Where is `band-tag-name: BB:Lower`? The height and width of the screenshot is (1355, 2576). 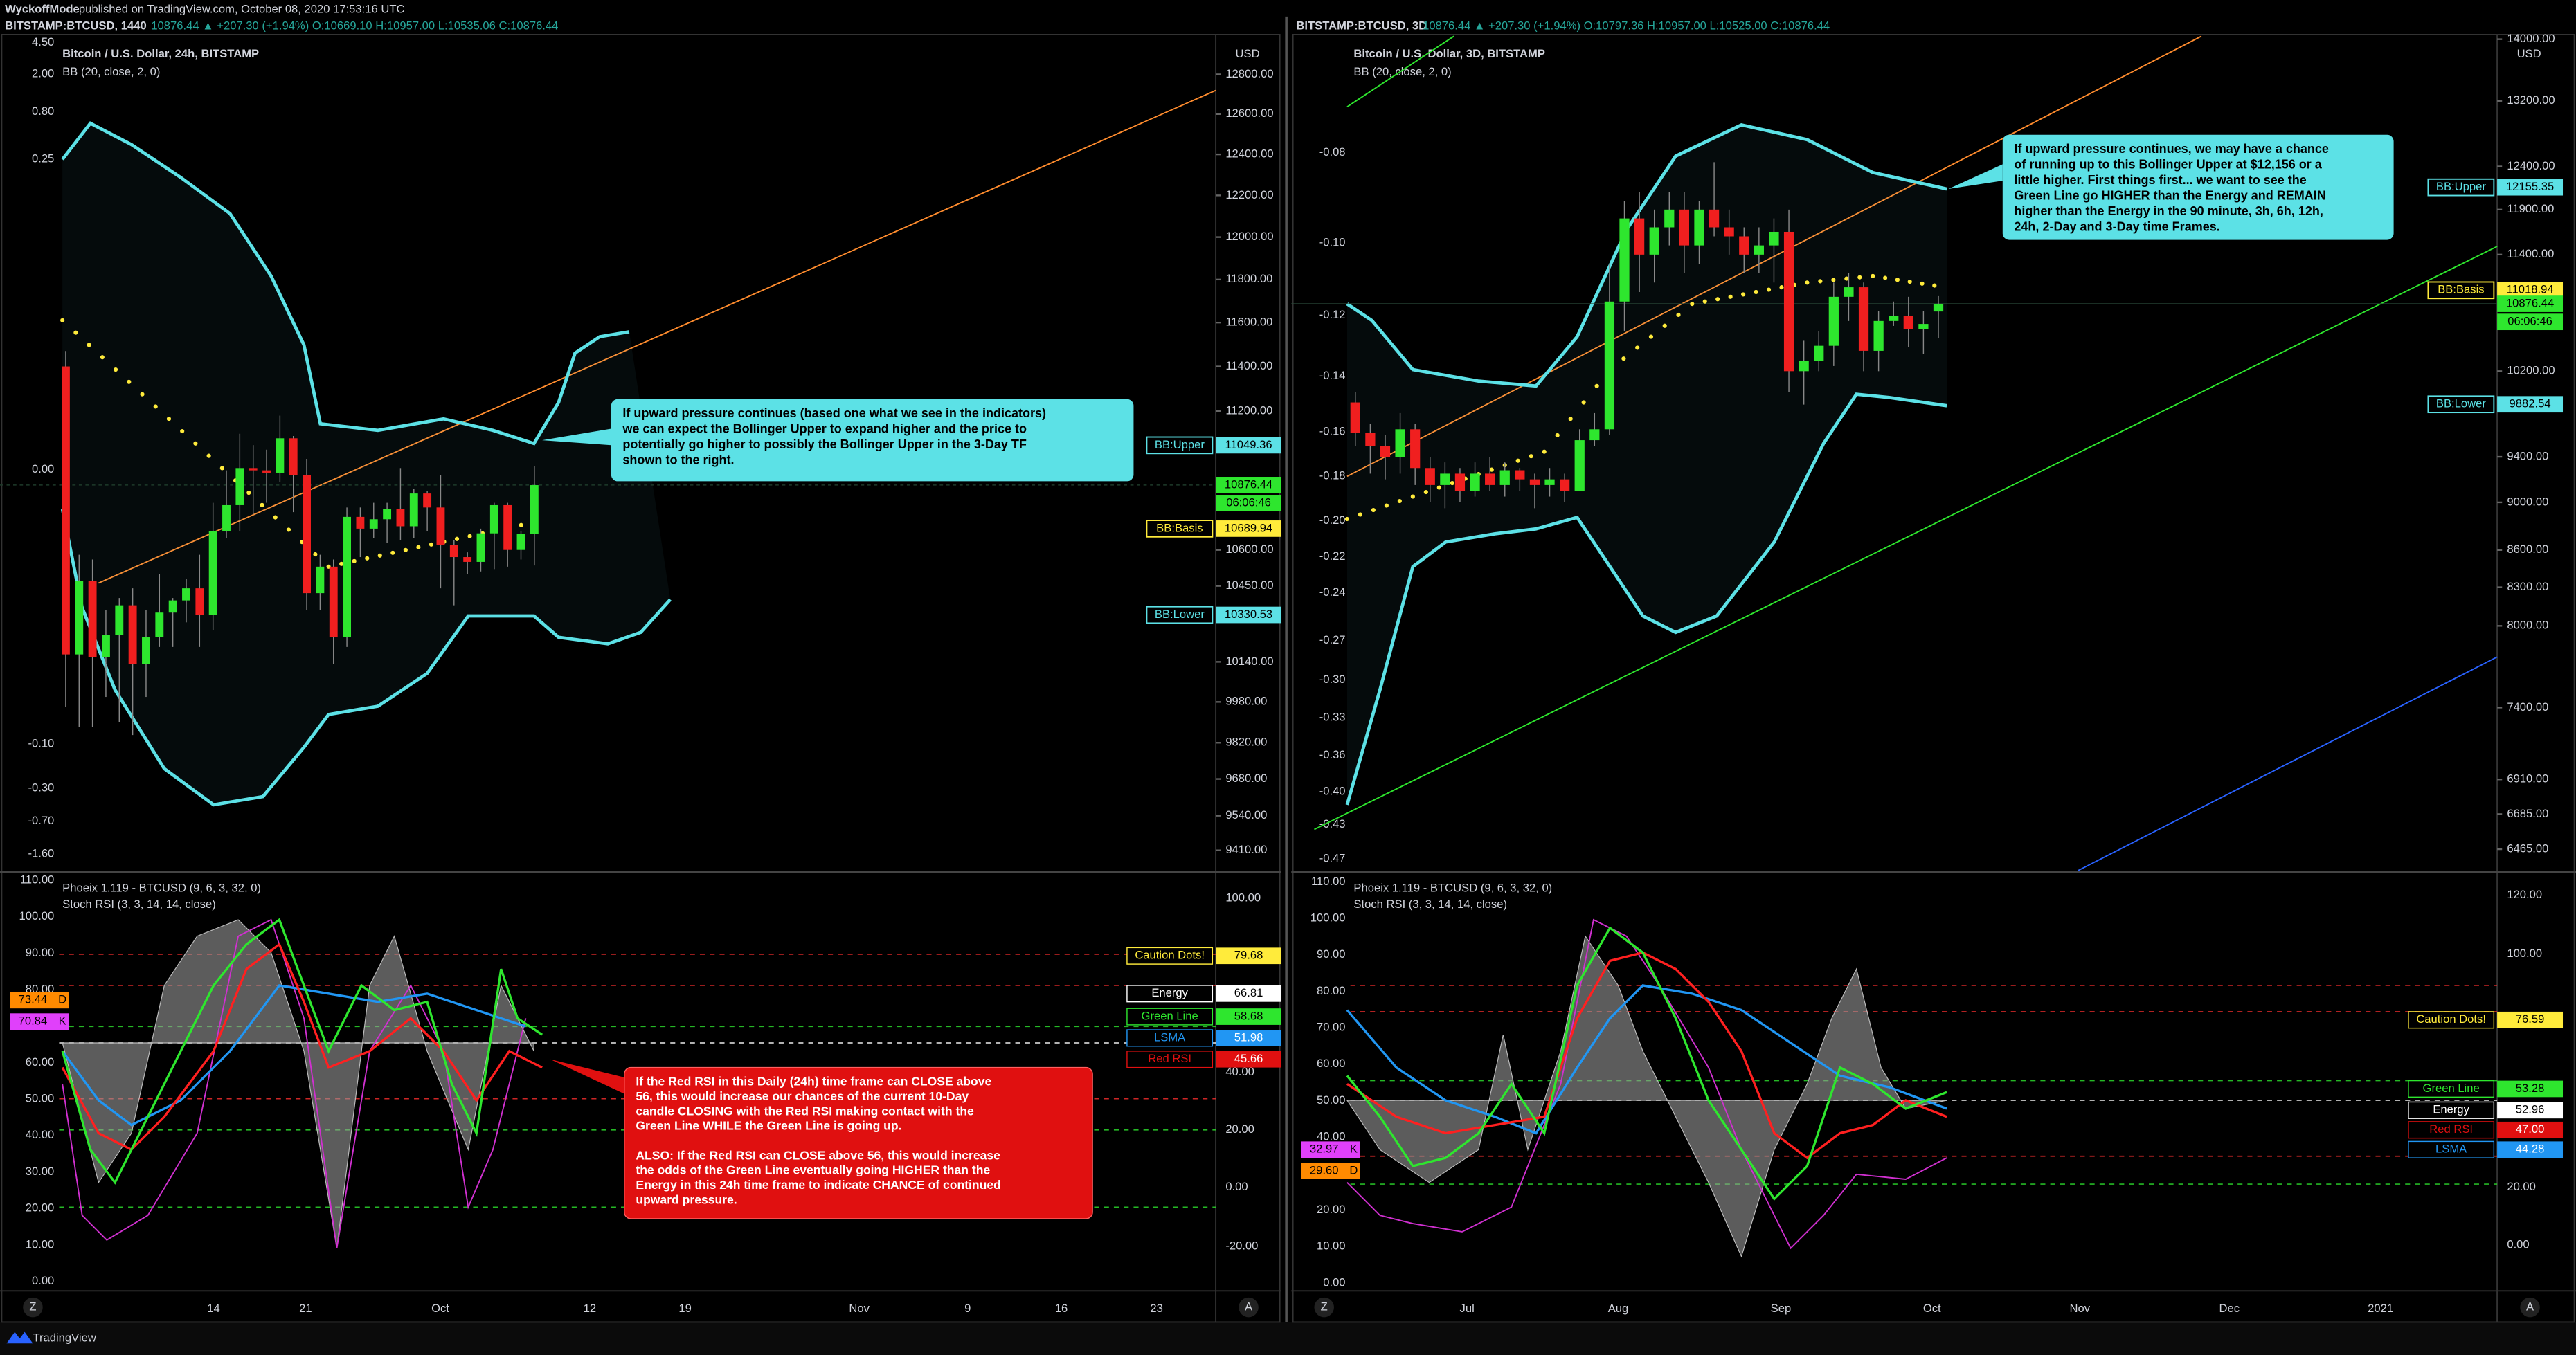
band-tag-name: BB:Lower is located at coordinates (2461, 403).